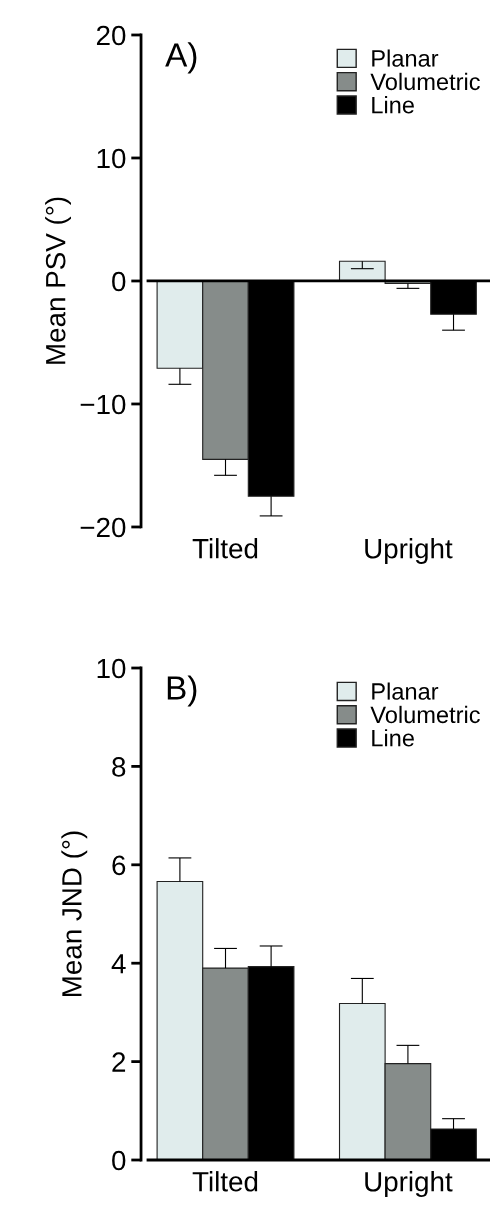  What do you see at coordinates (118, 964) in the screenshot?
I see `y-tick-label: 4` at bounding box center [118, 964].